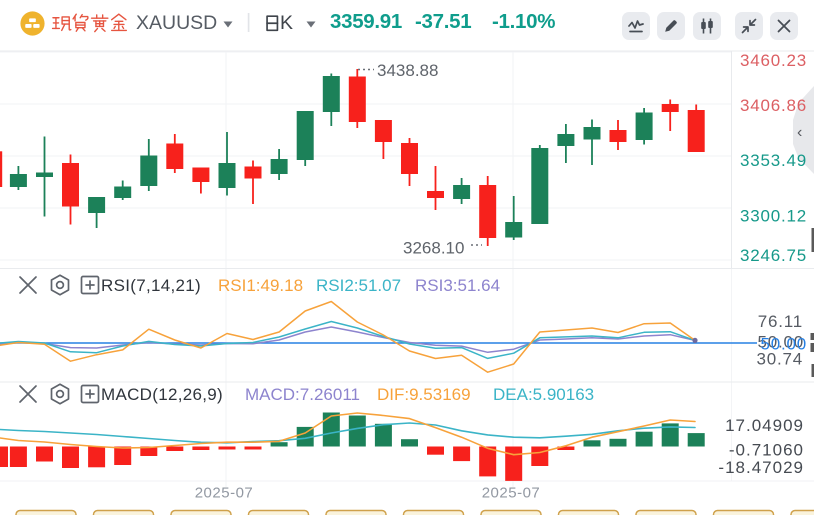 The height and width of the screenshot is (515, 814). What do you see at coordinates (780, 321) in the screenshot?
I see `svg-text: 76.11` at bounding box center [780, 321].